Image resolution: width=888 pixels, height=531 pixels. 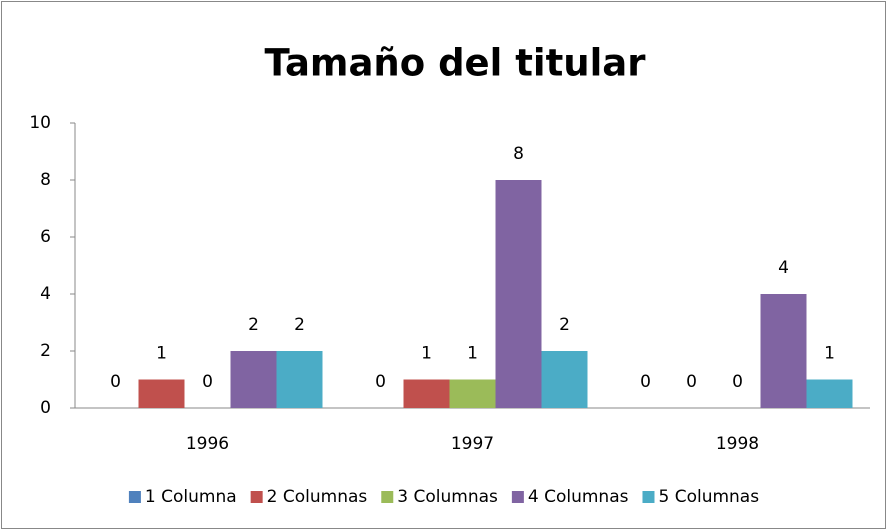 What do you see at coordinates (45, 408) in the screenshot?
I see `y-tick-label: 0` at bounding box center [45, 408].